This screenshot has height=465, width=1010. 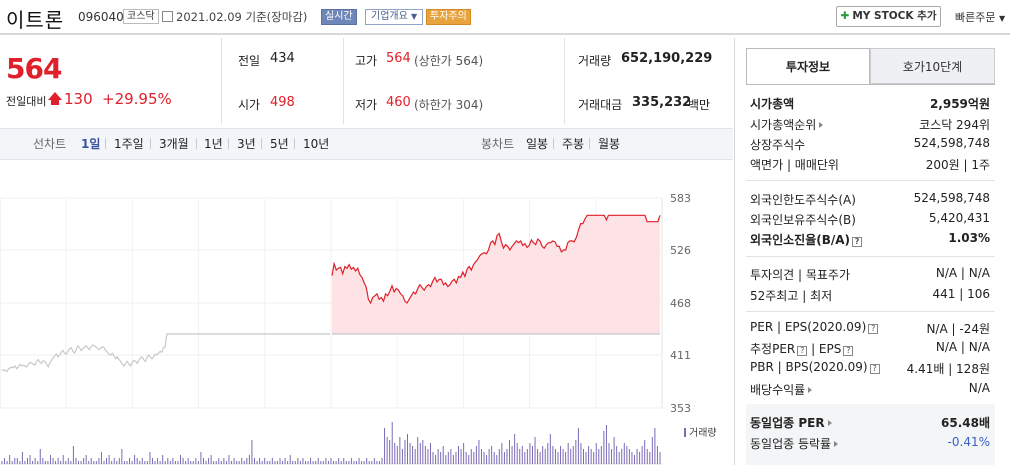 What do you see at coordinates (129, 144) in the screenshot?
I see `tab-1week: 1주일` at bounding box center [129, 144].